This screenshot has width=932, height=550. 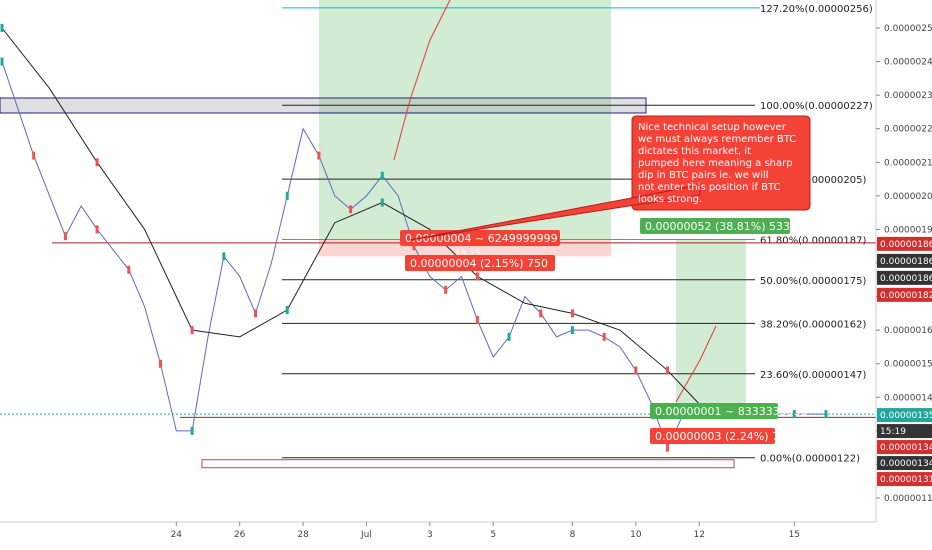 What do you see at coordinates (816, 106) in the screenshot?
I see `fib-label-1: 100.00%(0.00000227)` at bounding box center [816, 106].